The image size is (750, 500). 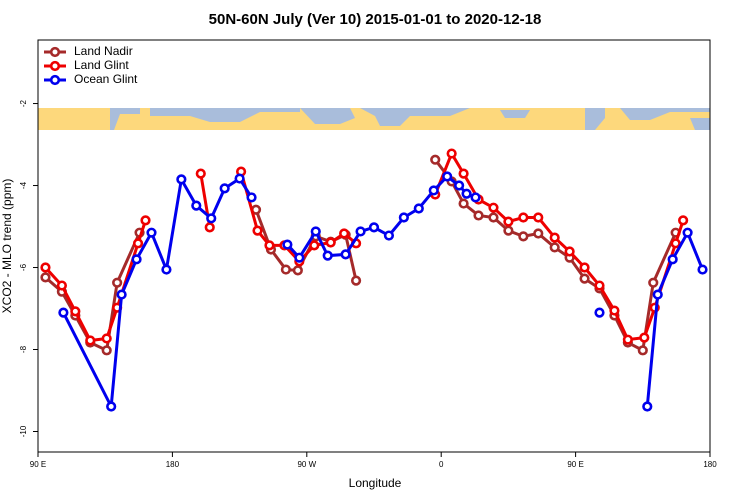 I want to click on y-axis-label: XCO2 - MLO trend (ppm), so click(x=7, y=246).